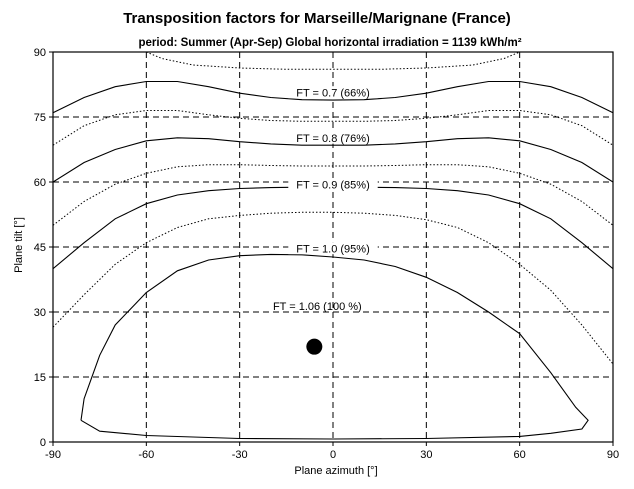 The image size is (634, 489). I want to click on y-tick-label: 0, so click(43, 443).